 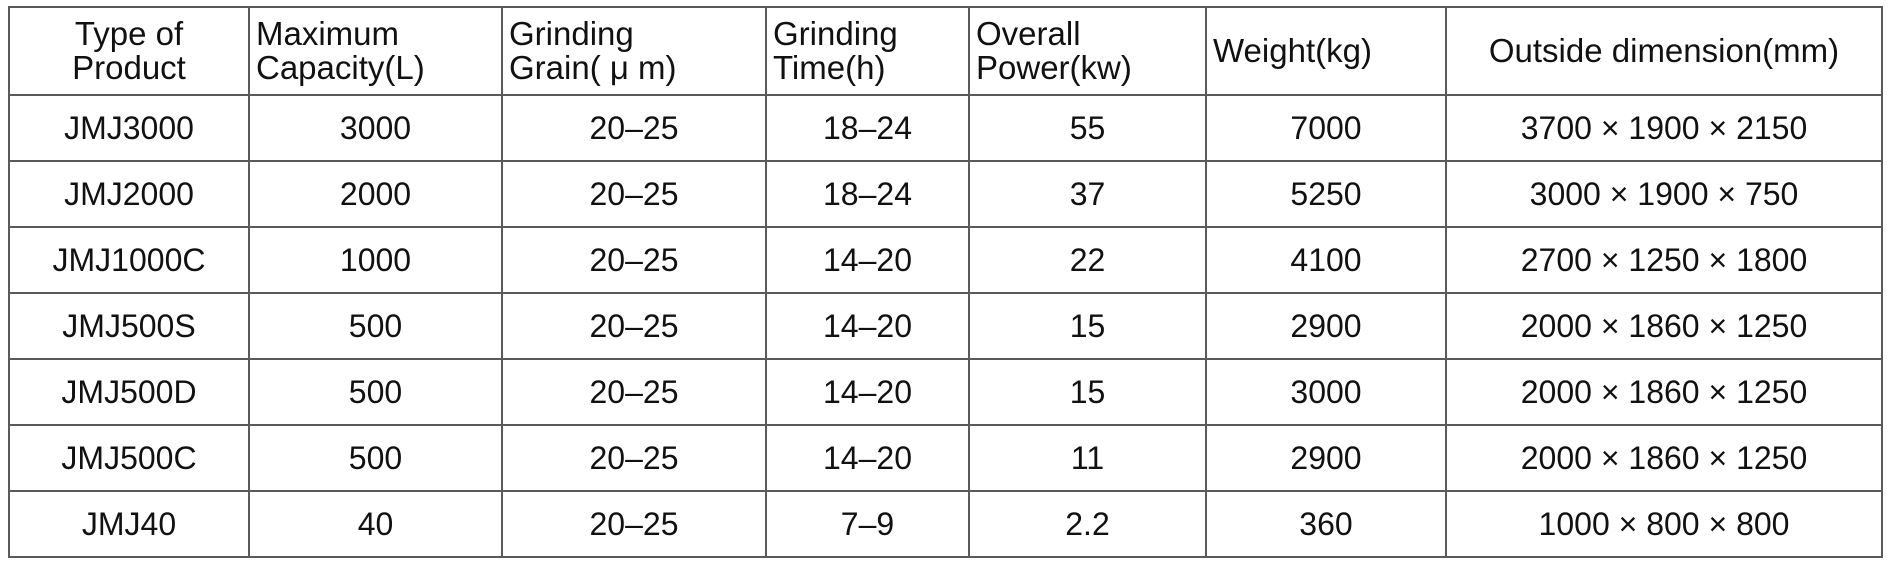 I want to click on table-cell: 7–9, so click(x=867, y=524).